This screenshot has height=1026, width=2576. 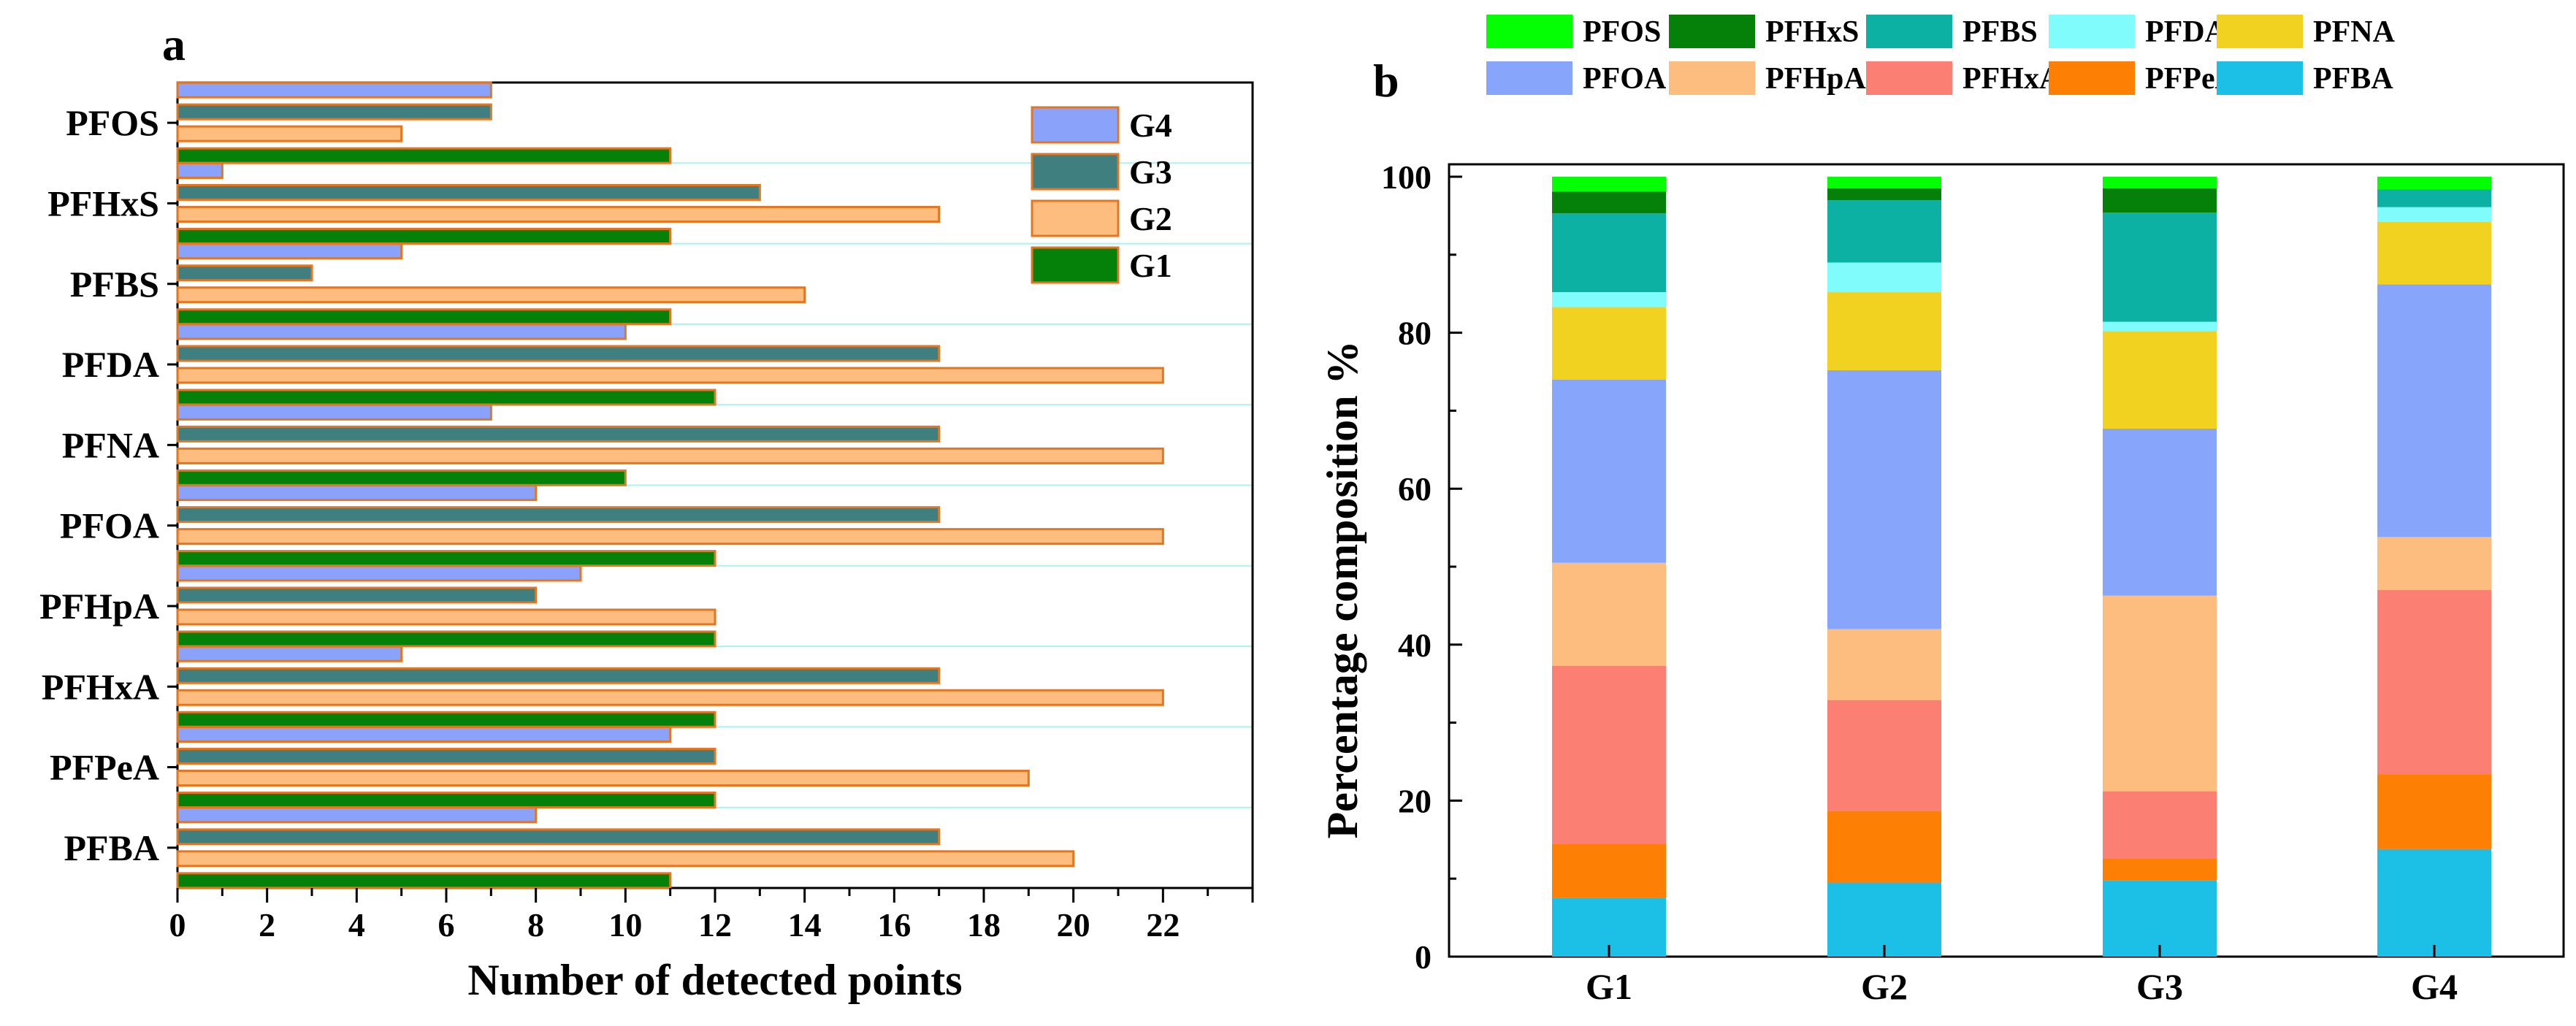 What do you see at coordinates (289, 654) in the screenshot?
I see `bar-pfhxa-g4` at bounding box center [289, 654].